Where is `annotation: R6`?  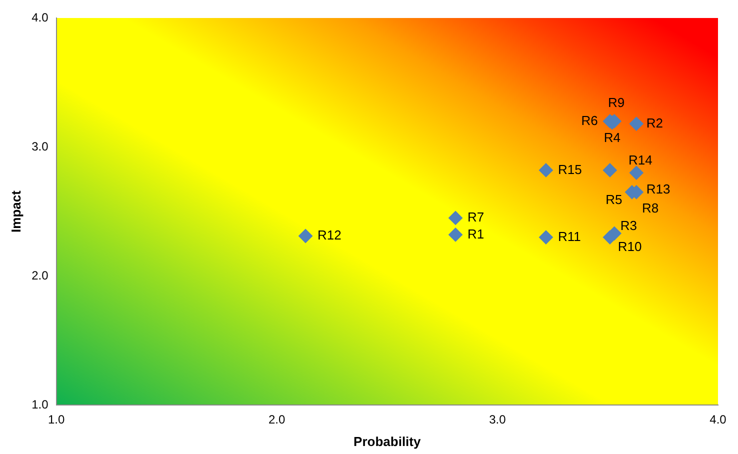
annotation: R6 is located at coordinates (589, 120).